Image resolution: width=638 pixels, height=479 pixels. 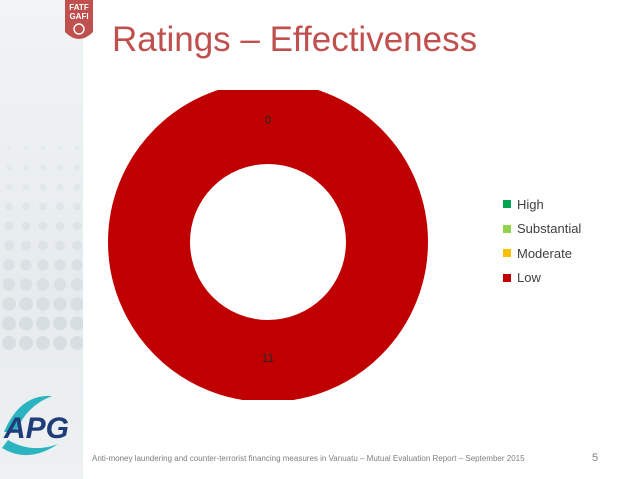 What do you see at coordinates (79, 7) in the screenshot?
I see `logo-fatf-text: FATF` at bounding box center [79, 7].